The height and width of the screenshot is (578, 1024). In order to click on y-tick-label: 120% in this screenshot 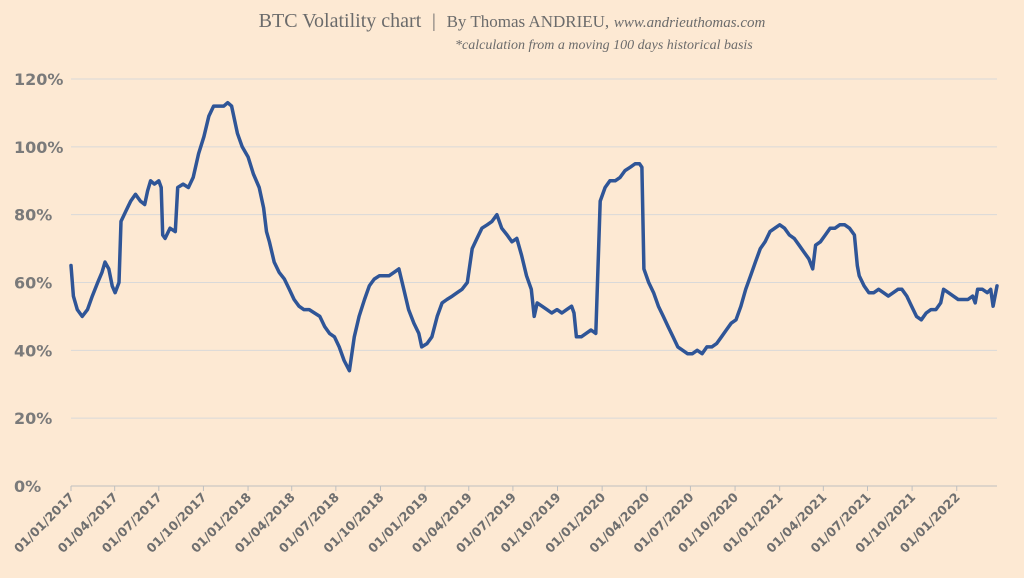, I will do `click(38, 79)`.